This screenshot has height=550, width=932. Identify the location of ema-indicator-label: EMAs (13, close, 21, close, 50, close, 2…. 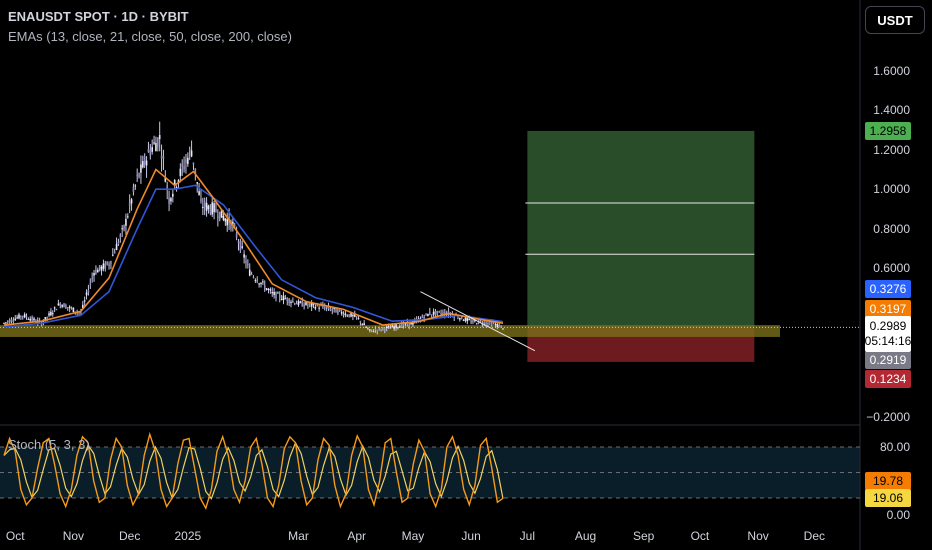
(150, 36).